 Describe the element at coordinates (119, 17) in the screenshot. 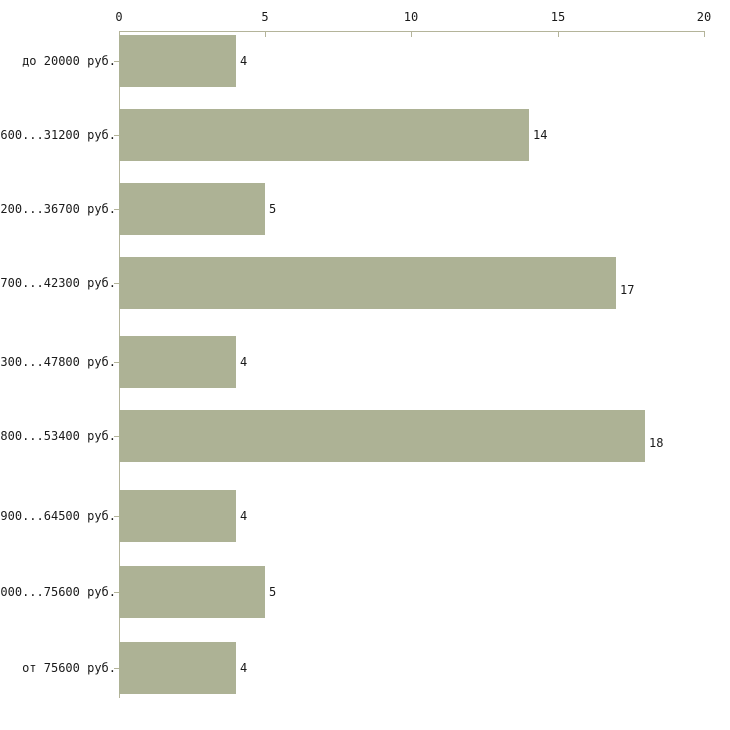

I see `x-tick-label-0: 0` at that location.